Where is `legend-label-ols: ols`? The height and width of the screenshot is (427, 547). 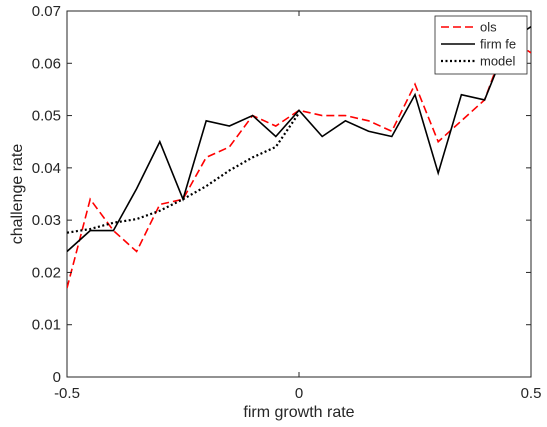
legend-label-ols: ols is located at coordinates (488, 27).